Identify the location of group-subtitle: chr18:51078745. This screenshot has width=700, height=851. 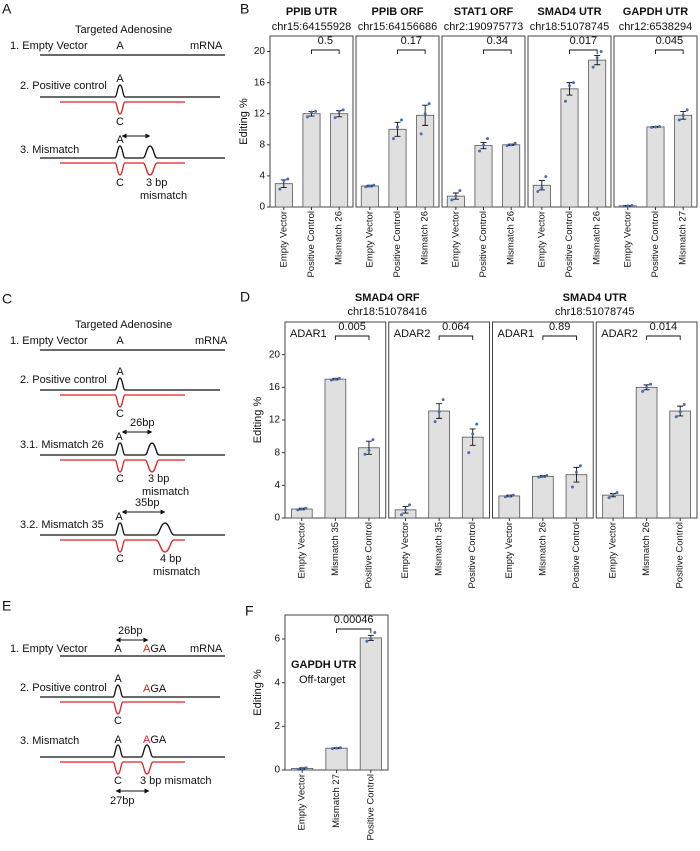
(570, 27).